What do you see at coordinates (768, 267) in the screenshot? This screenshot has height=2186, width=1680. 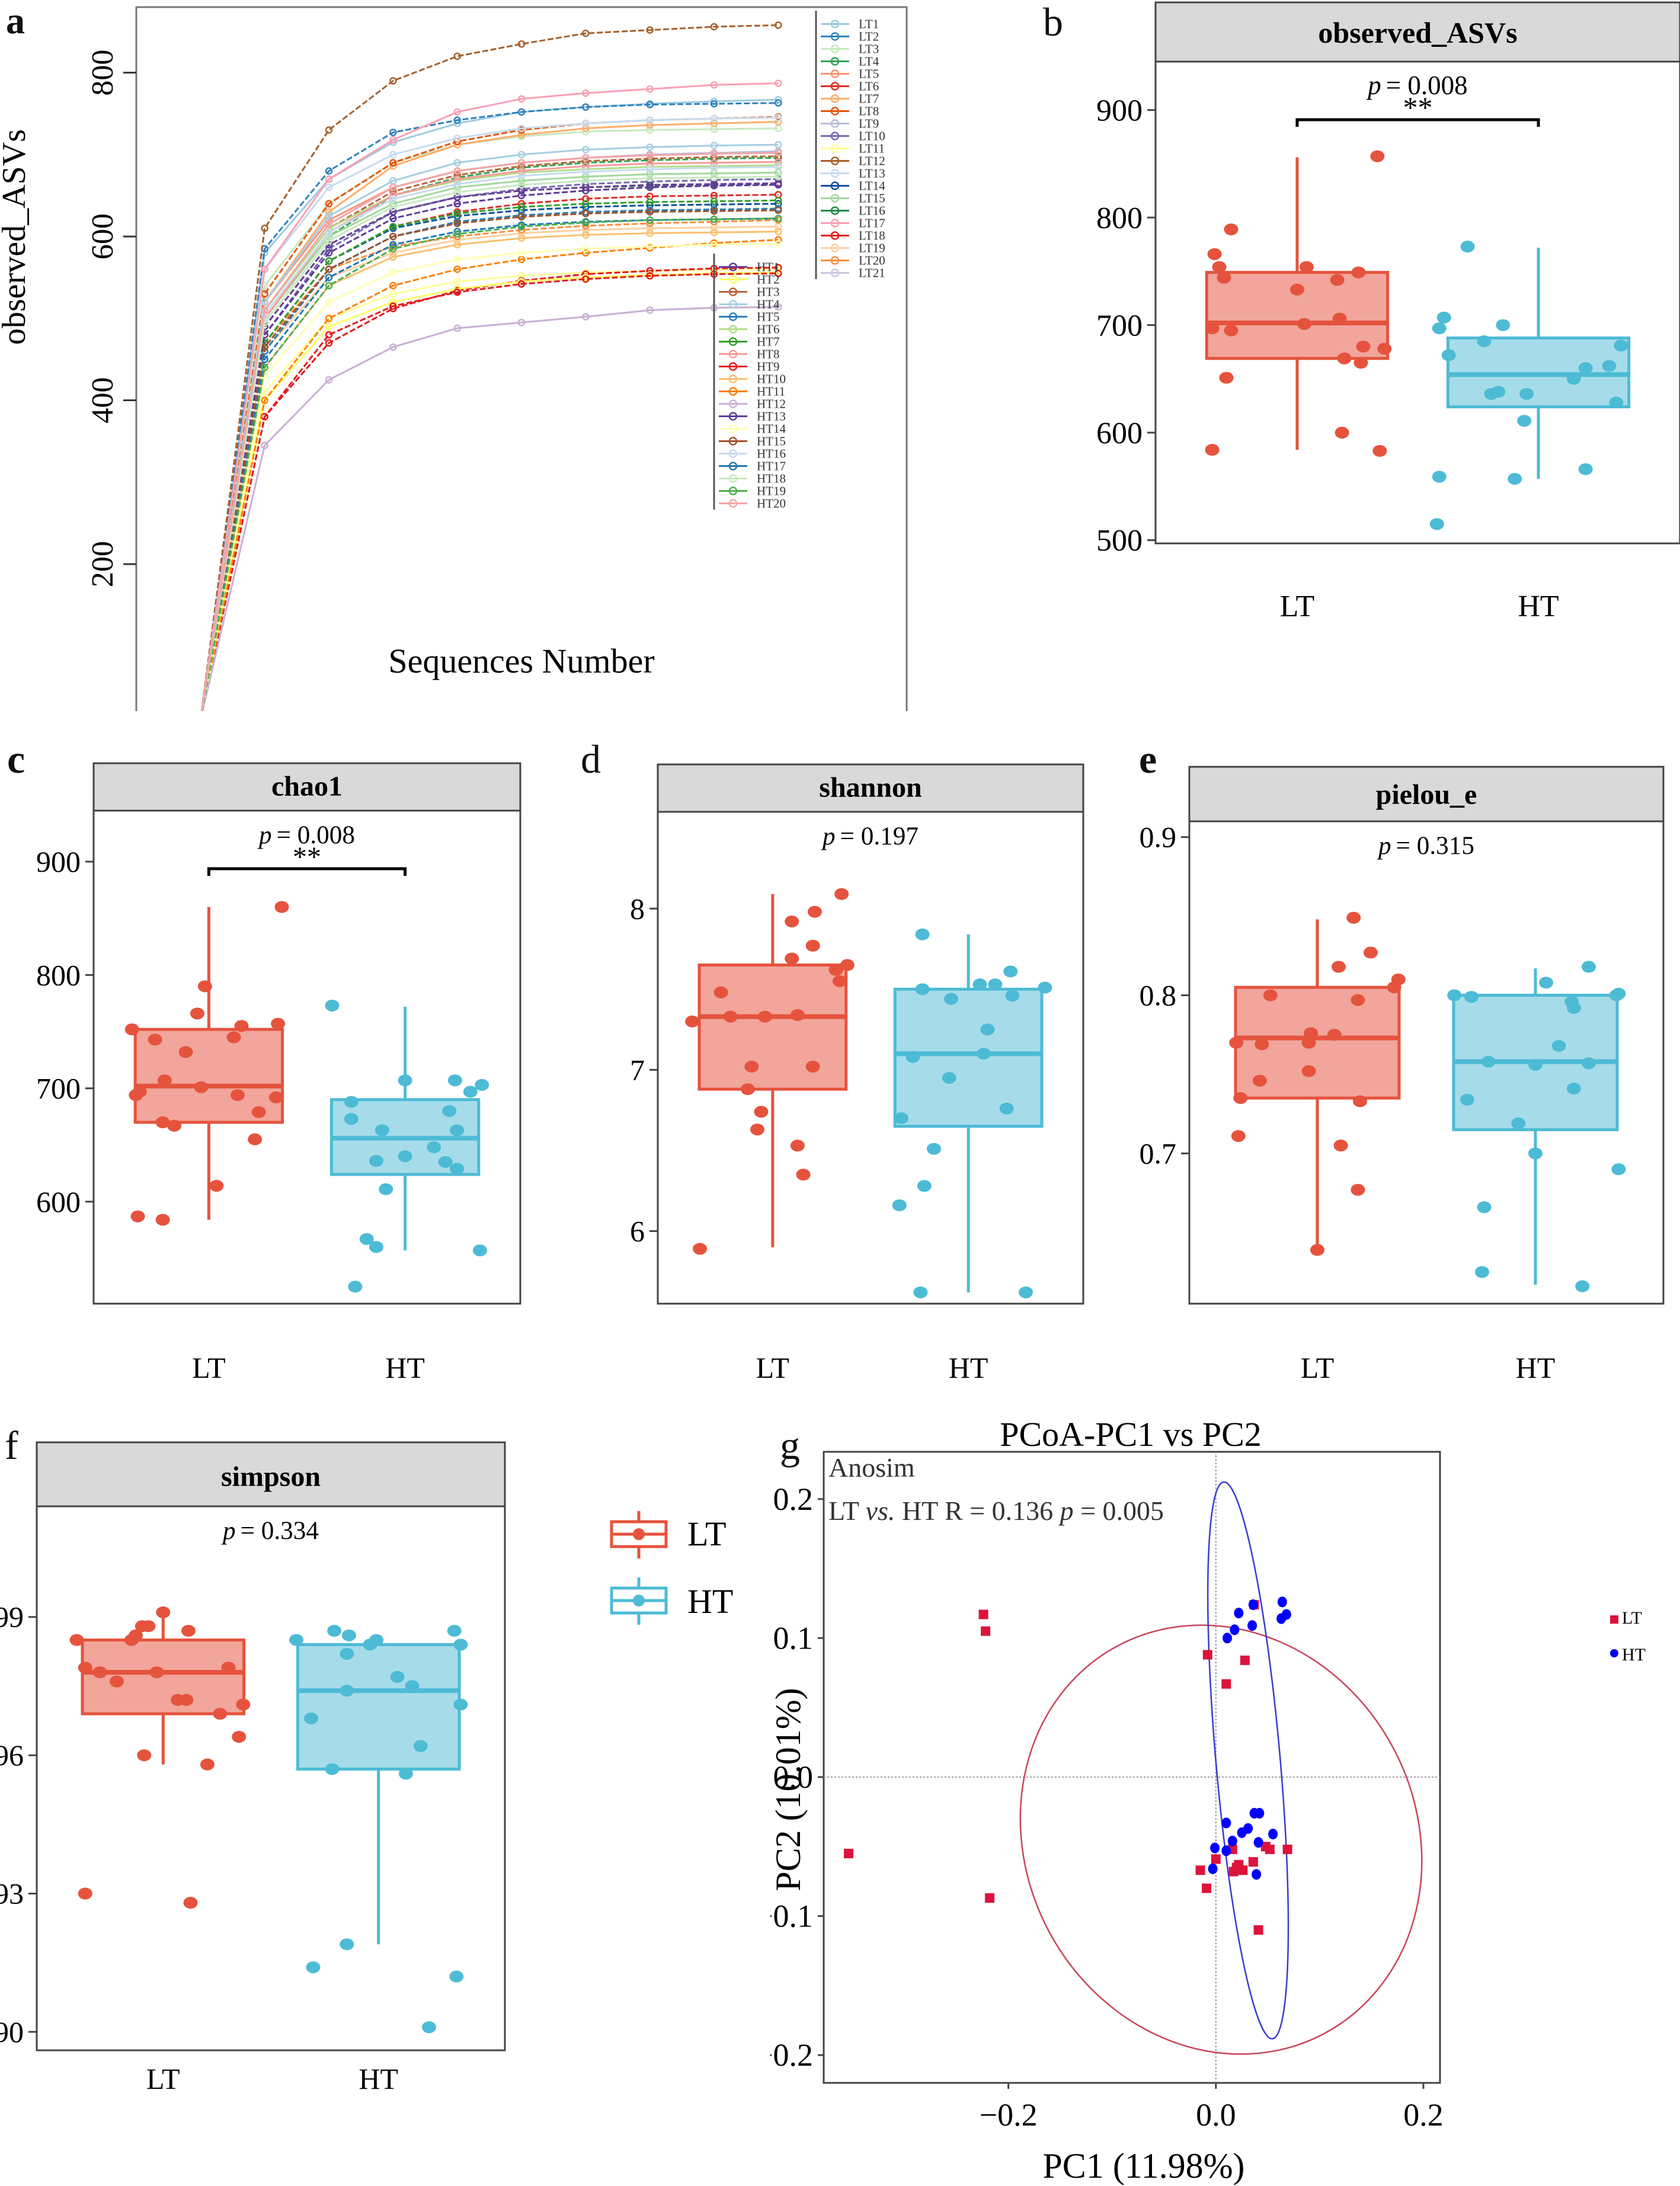 I see `legend-label: HT1` at bounding box center [768, 267].